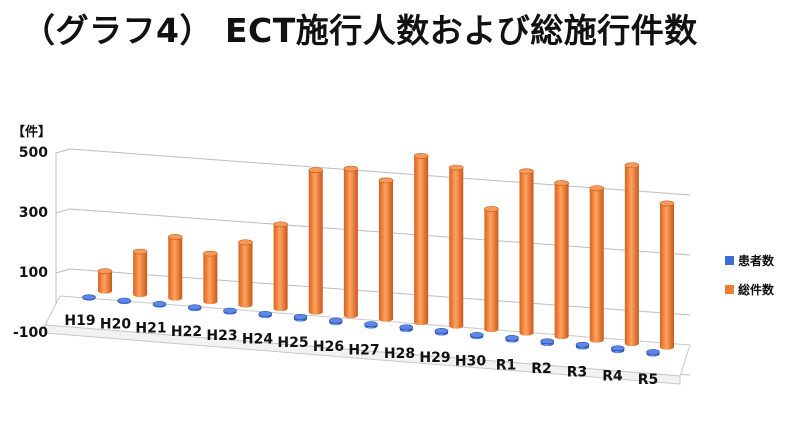 The height and width of the screenshot is (441, 800). I want to click on y-tick-label: -100, so click(30, 333).